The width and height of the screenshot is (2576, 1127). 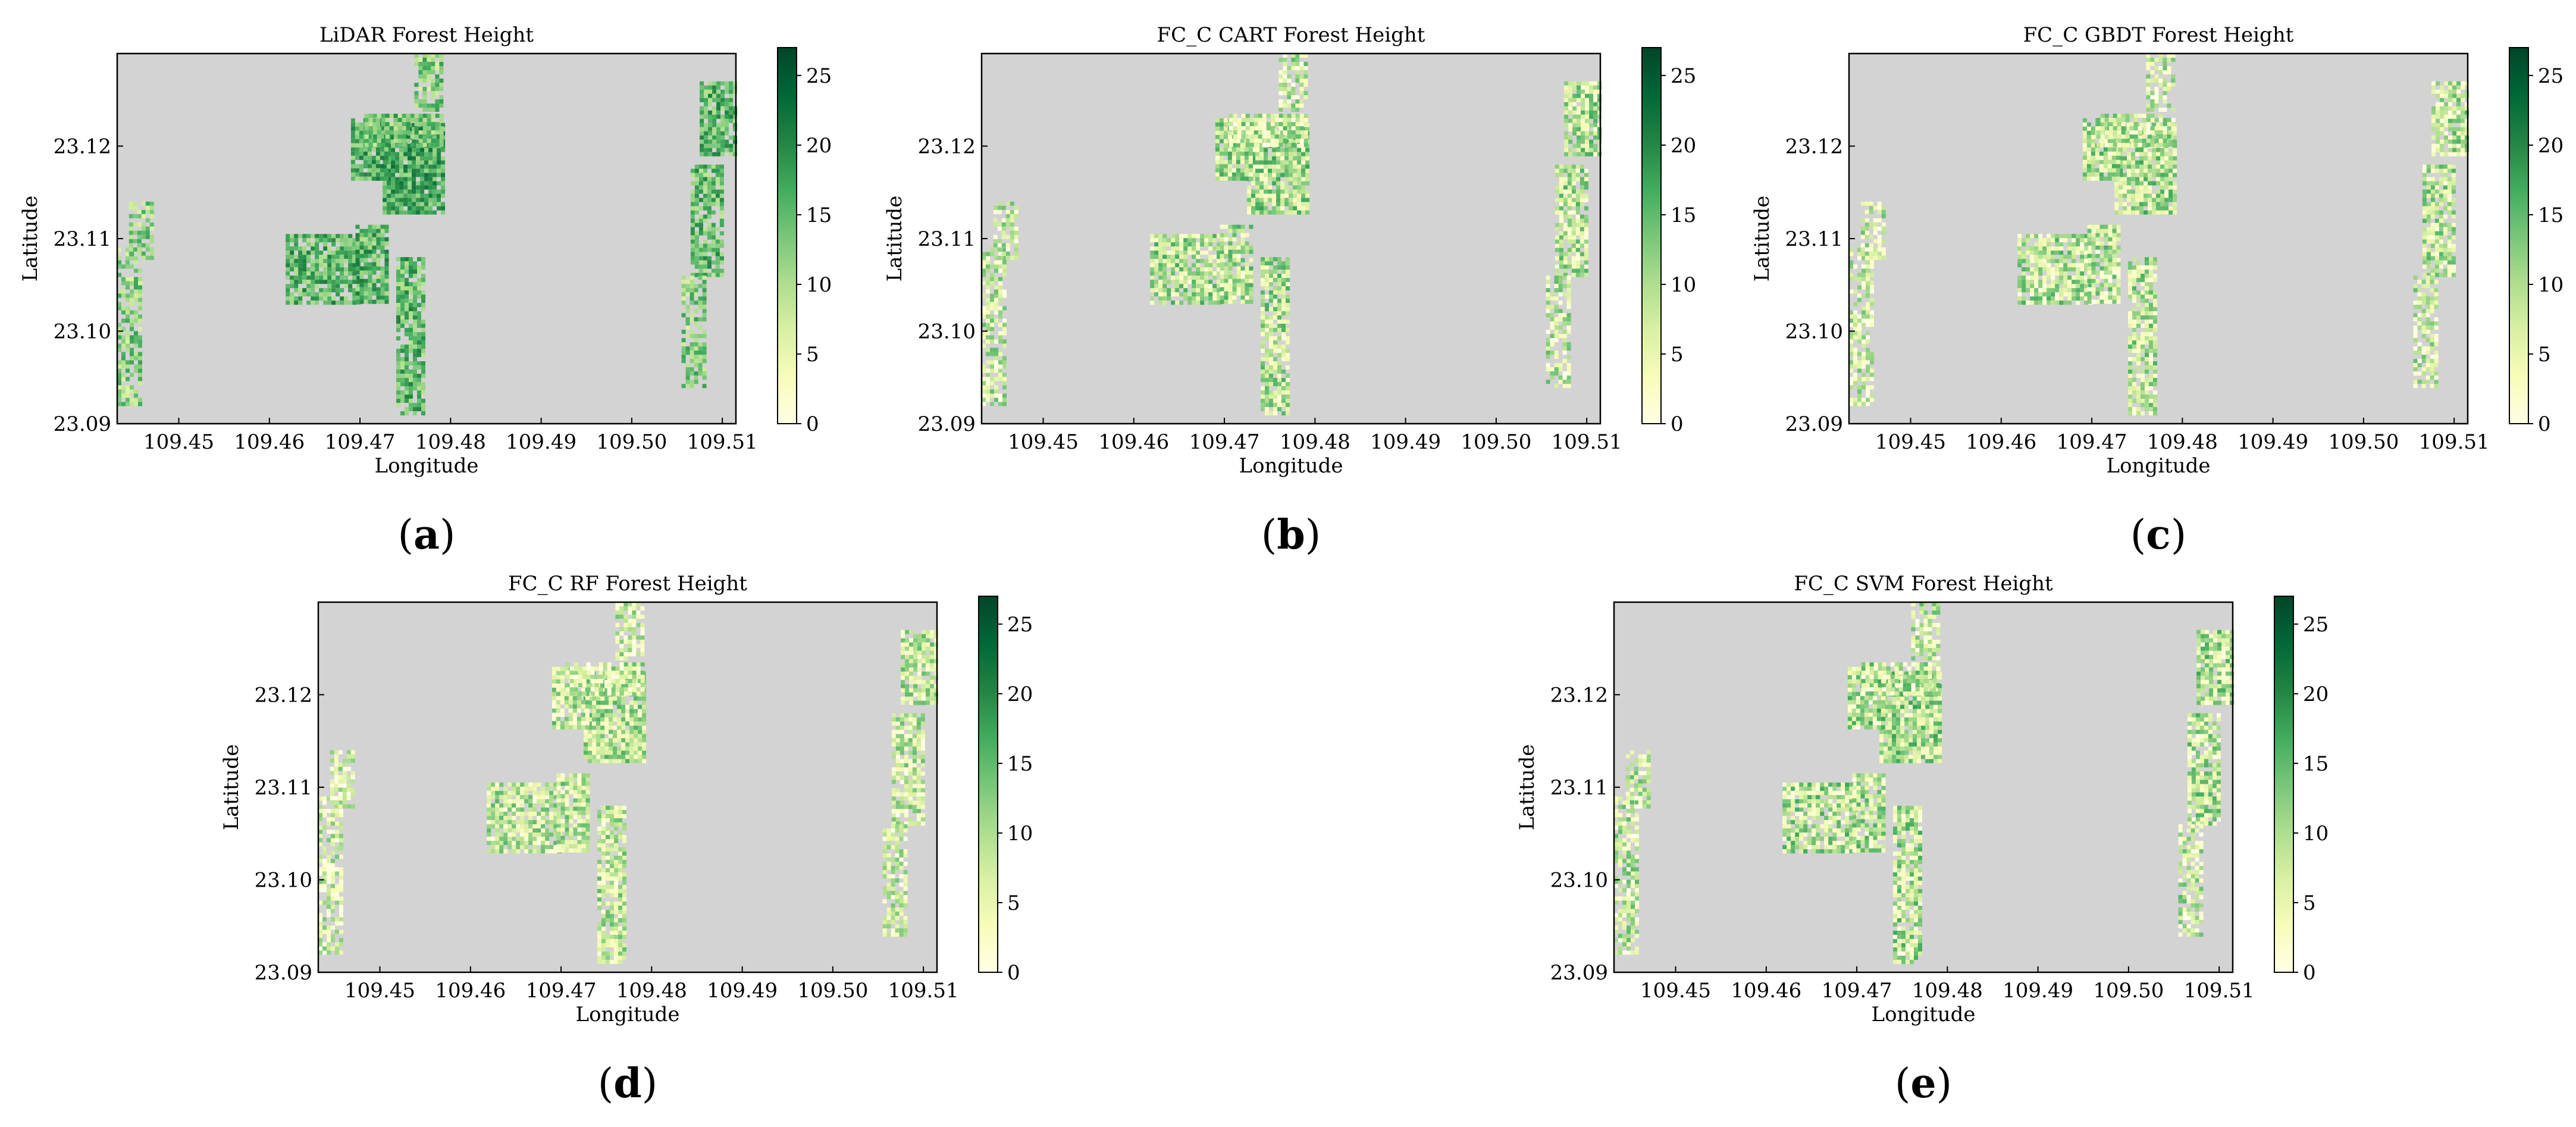 What do you see at coordinates (1684, 285) in the screenshot?
I see `colorbar-tick-label: 10` at bounding box center [1684, 285].